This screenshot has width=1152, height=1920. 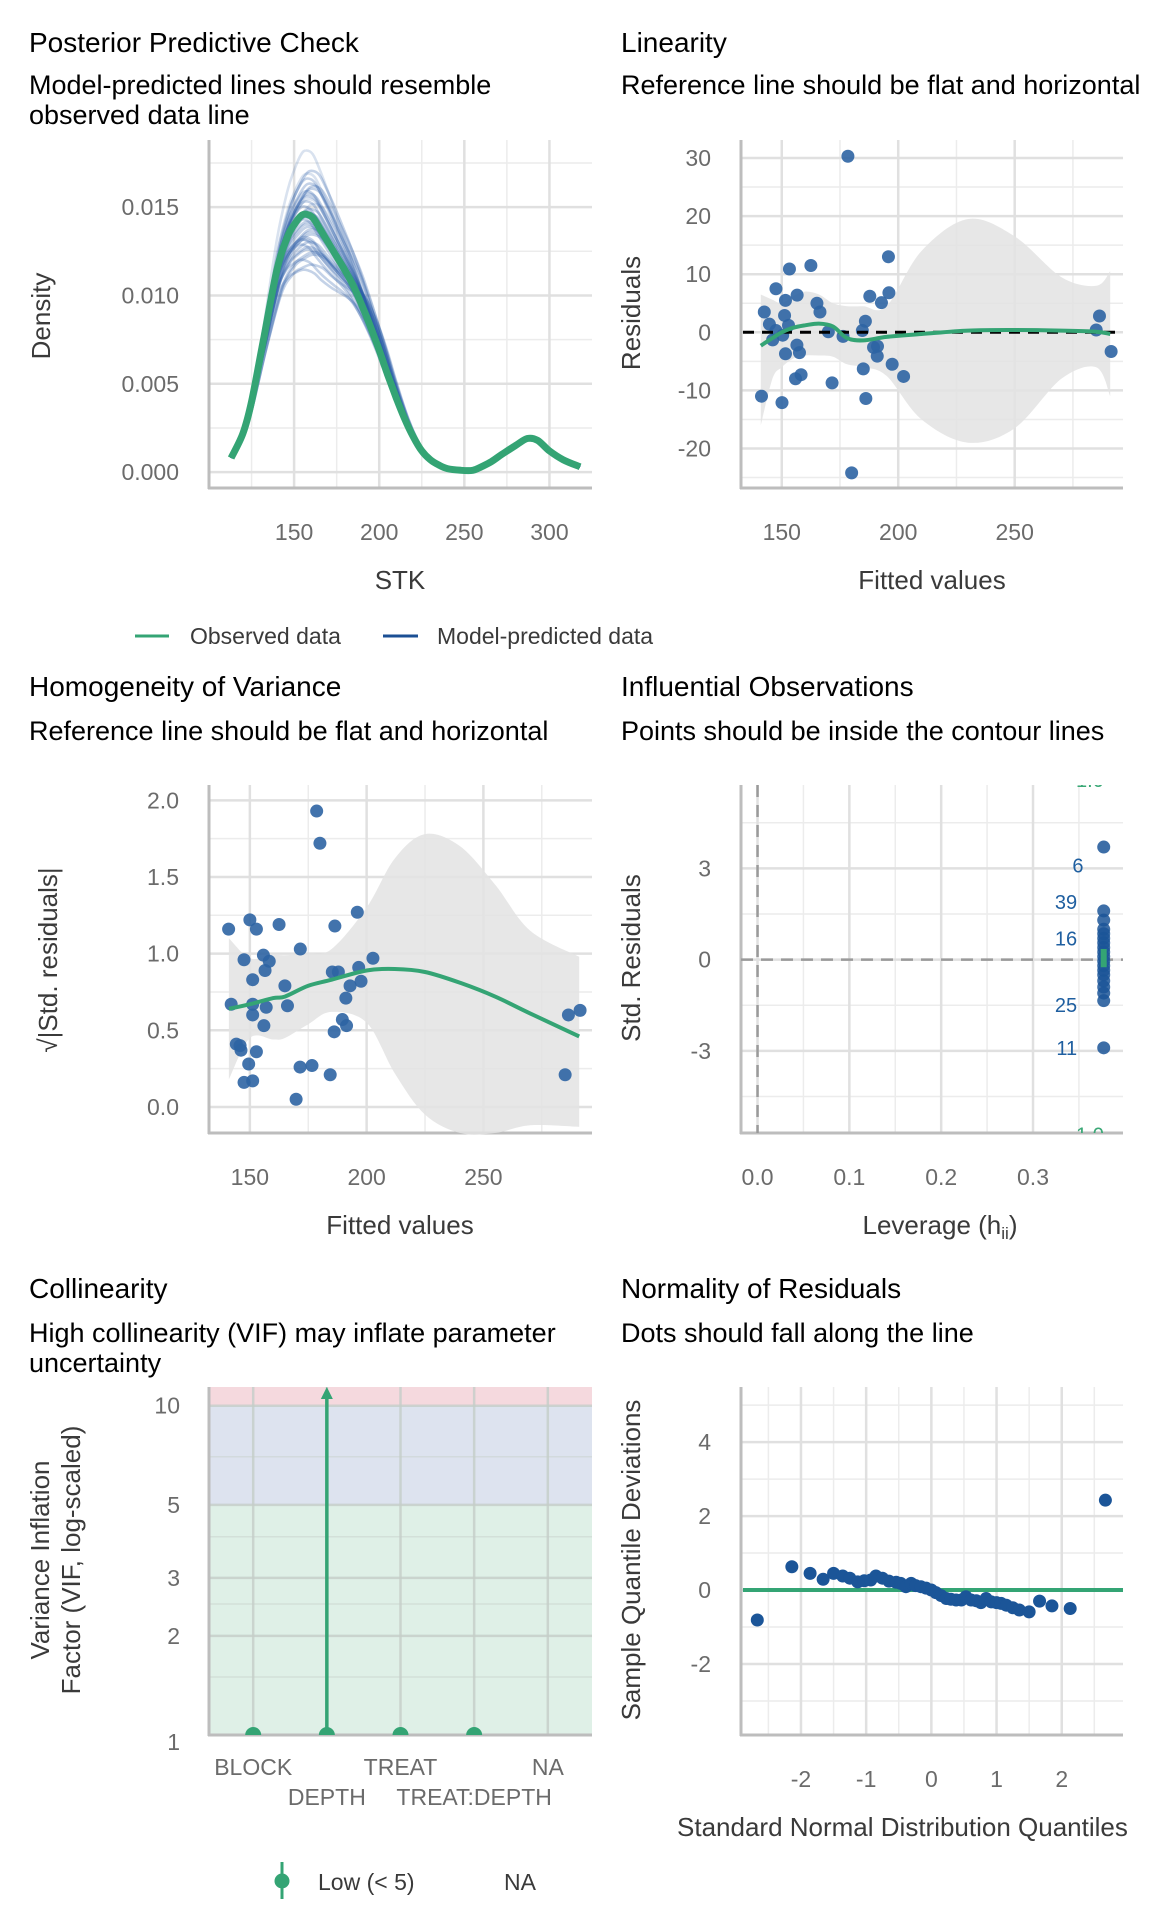 What do you see at coordinates (400, 580) in the screenshot?
I see `x-axis-title: STK` at bounding box center [400, 580].